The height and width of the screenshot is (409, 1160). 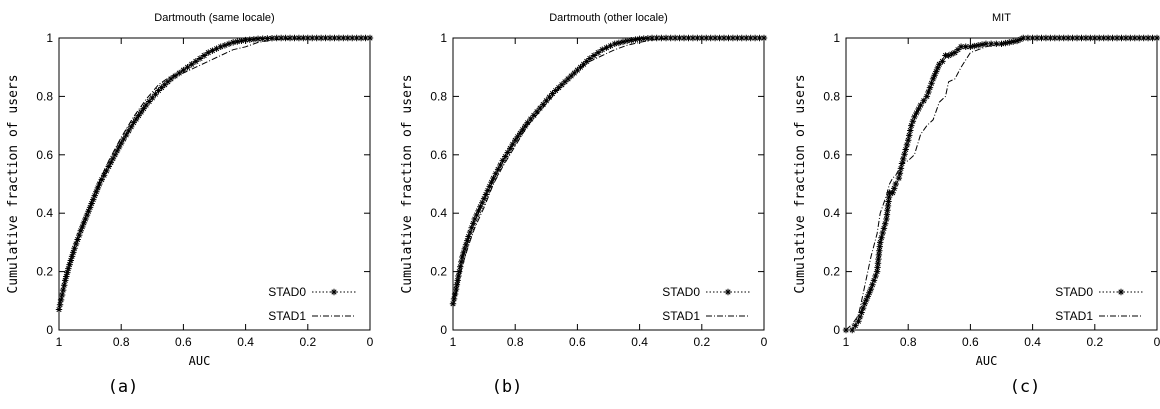 What do you see at coordinates (183, 342) in the screenshot?
I see `x-tick-label: 0.6` at bounding box center [183, 342].